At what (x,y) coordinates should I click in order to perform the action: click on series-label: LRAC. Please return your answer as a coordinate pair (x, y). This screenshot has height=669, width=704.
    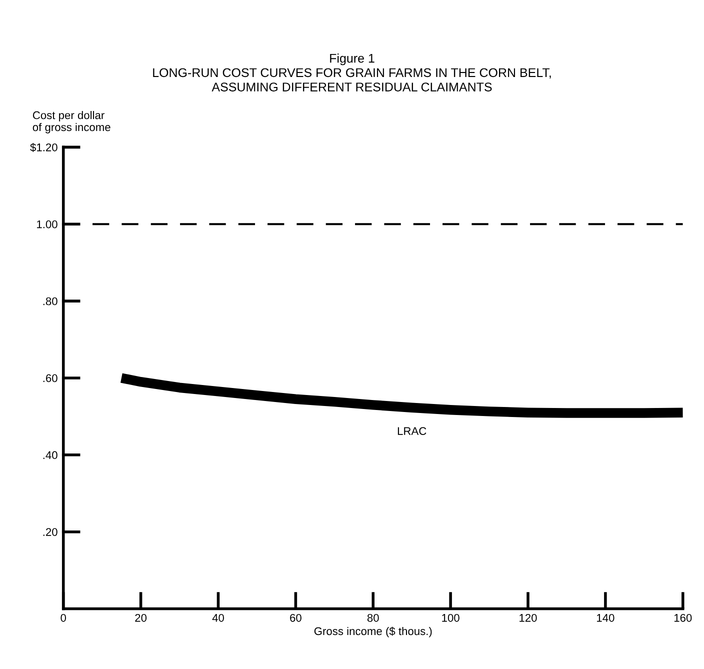
    Looking at the image, I should click on (412, 431).